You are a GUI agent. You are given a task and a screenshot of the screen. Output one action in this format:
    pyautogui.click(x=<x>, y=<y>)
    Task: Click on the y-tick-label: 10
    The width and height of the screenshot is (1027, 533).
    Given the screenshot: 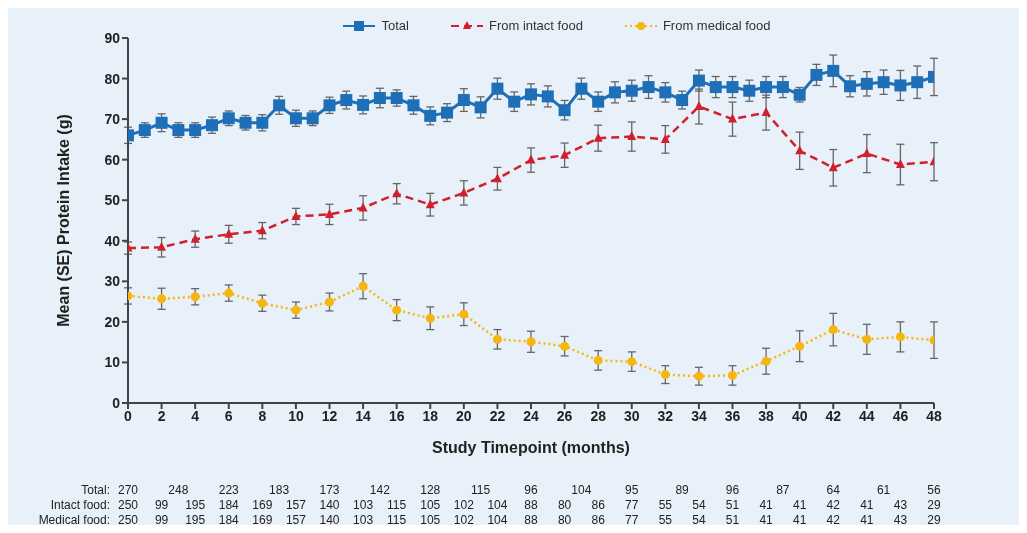 What is the action you would take?
    pyautogui.click(x=112, y=362)
    